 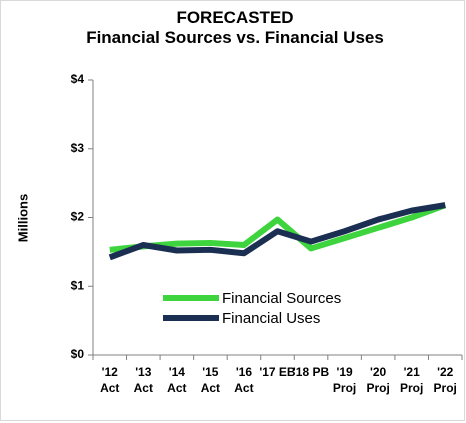 I want to click on legend-label: Financial Sources, so click(x=281, y=298).